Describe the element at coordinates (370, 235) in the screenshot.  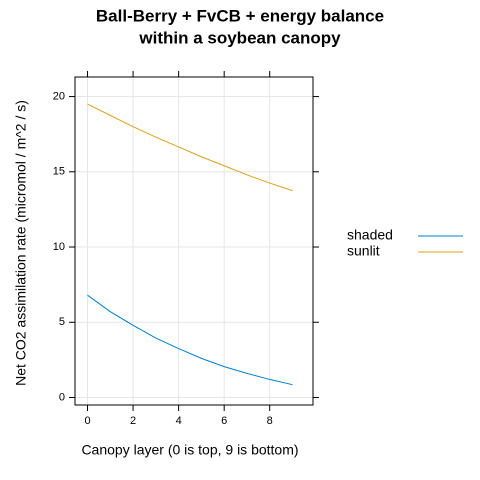
I see `legend-label: shaded` at that location.